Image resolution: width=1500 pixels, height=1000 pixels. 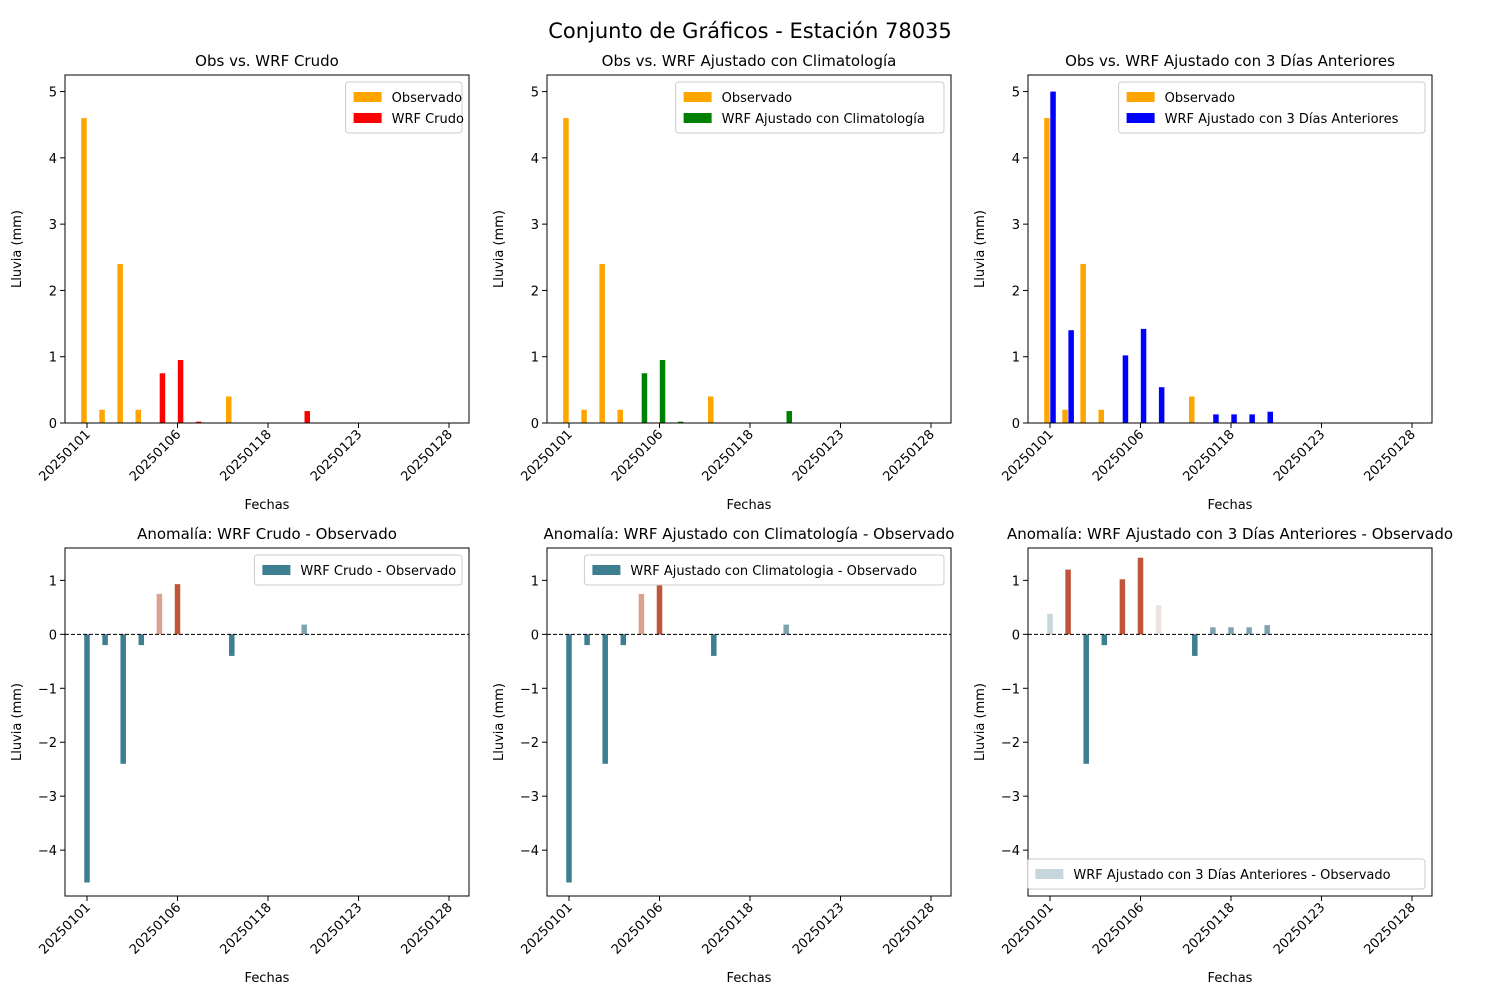 I want to click on y-tick-label: −2, so click(x=1010, y=743).